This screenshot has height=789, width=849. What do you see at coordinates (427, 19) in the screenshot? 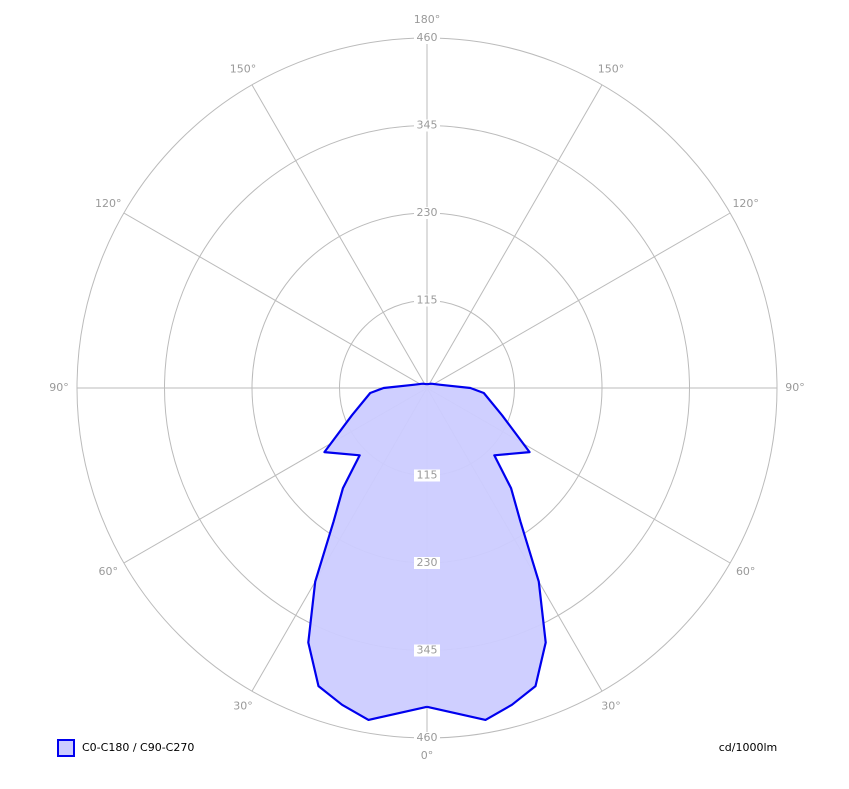
I see `angle-label: 180°` at bounding box center [427, 19].